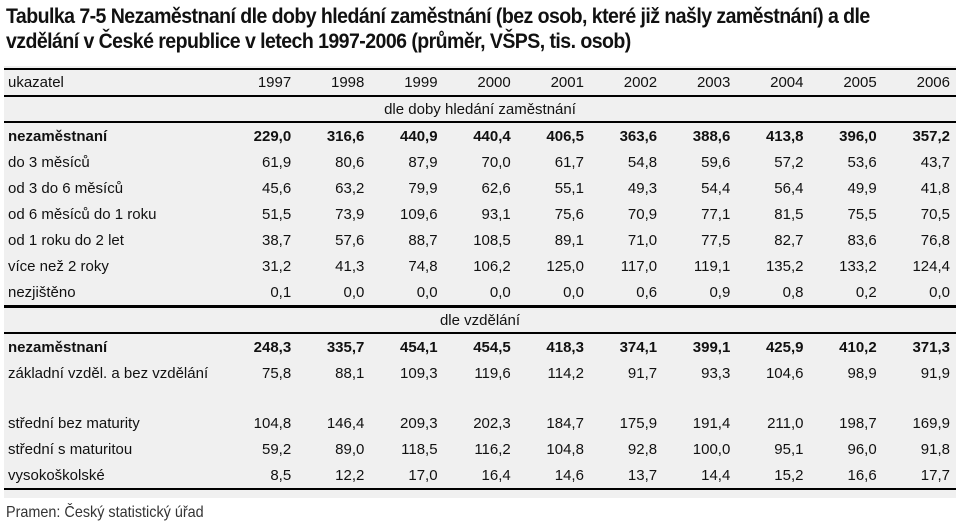 The image size is (960, 528). What do you see at coordinates (569, 162) in the screenshot?
I see `value-cell: 61,7` at bounding box center [569, 162].